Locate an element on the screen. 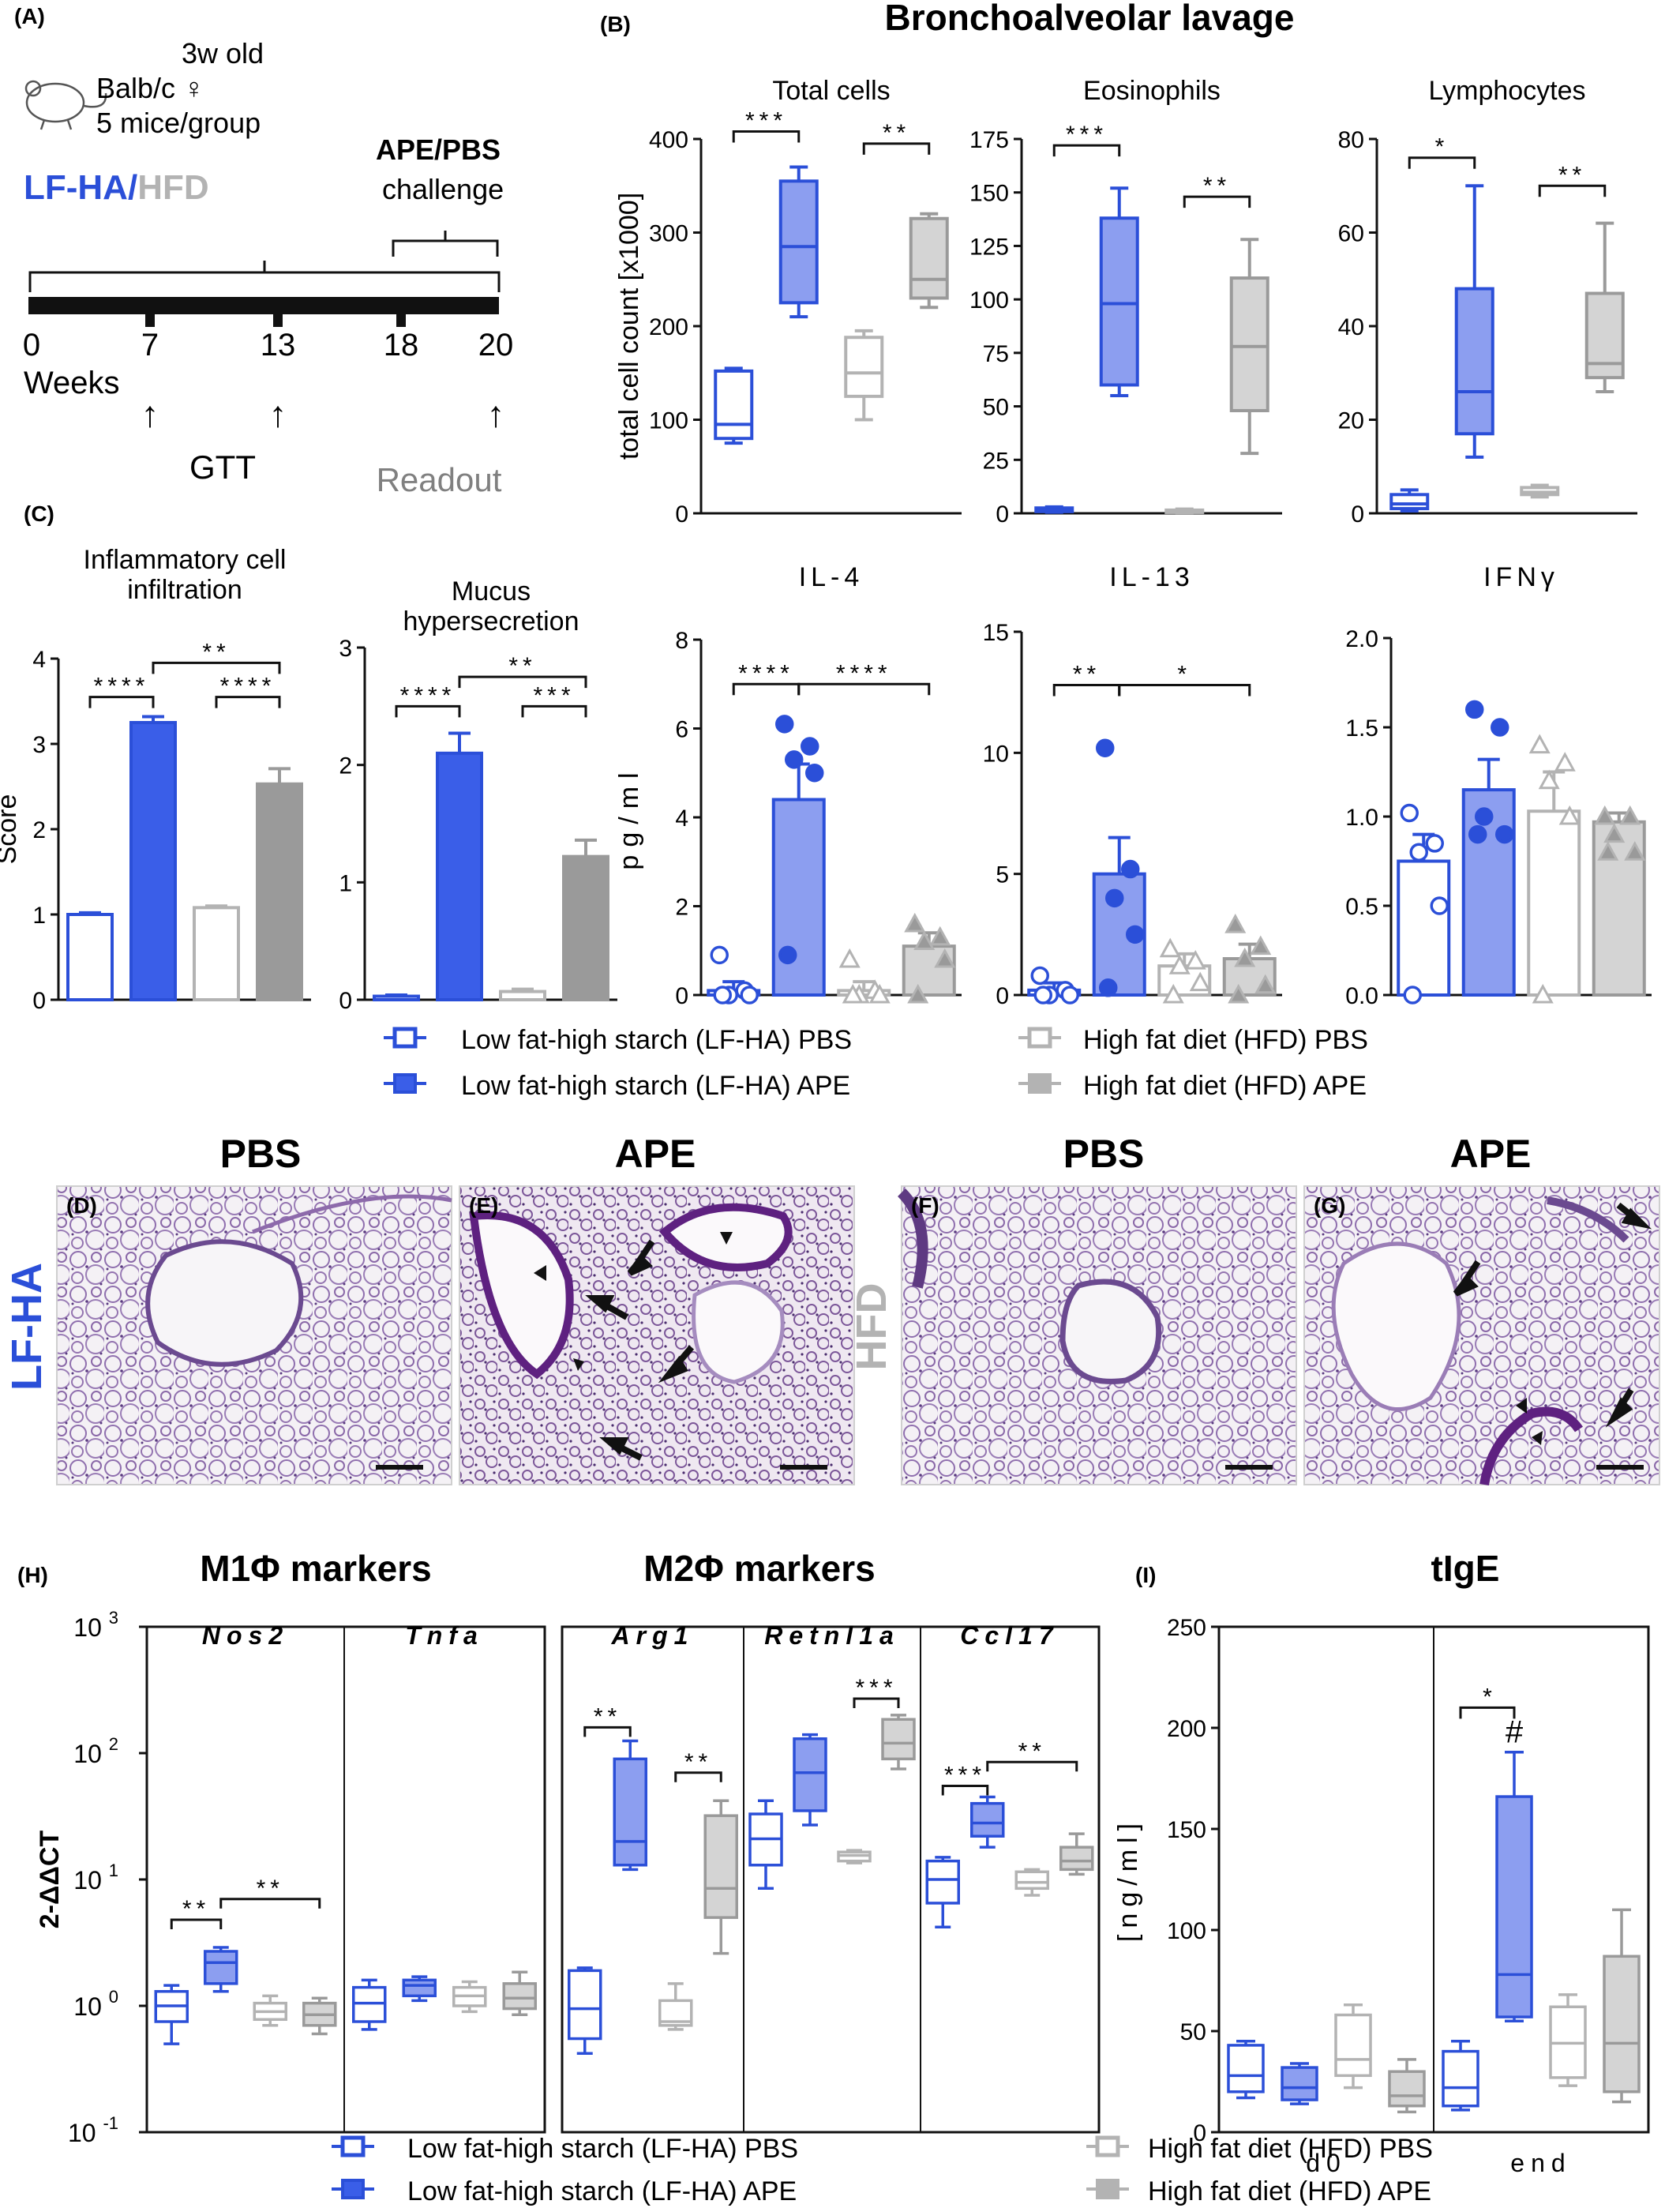 The image size is (1680, 2208). infiltration-y-label: Score is located at coordinates (11, 829).